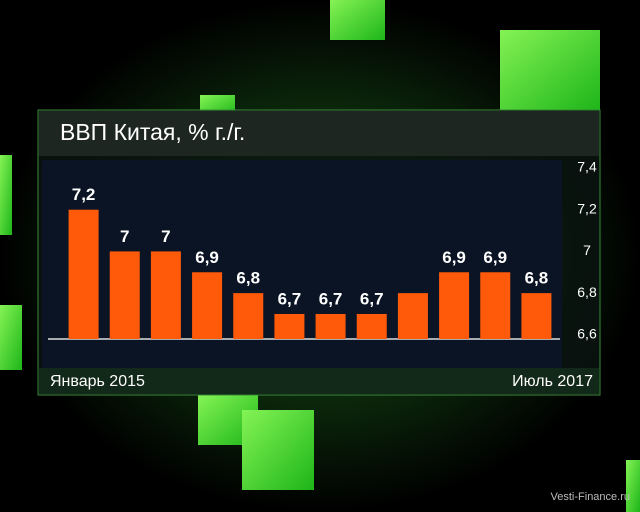 This screenshot has width=640, height=512. Describe the element at coordinates (587, 334) in the screenshot. I see `y-tick-label: 6,6` at that location.